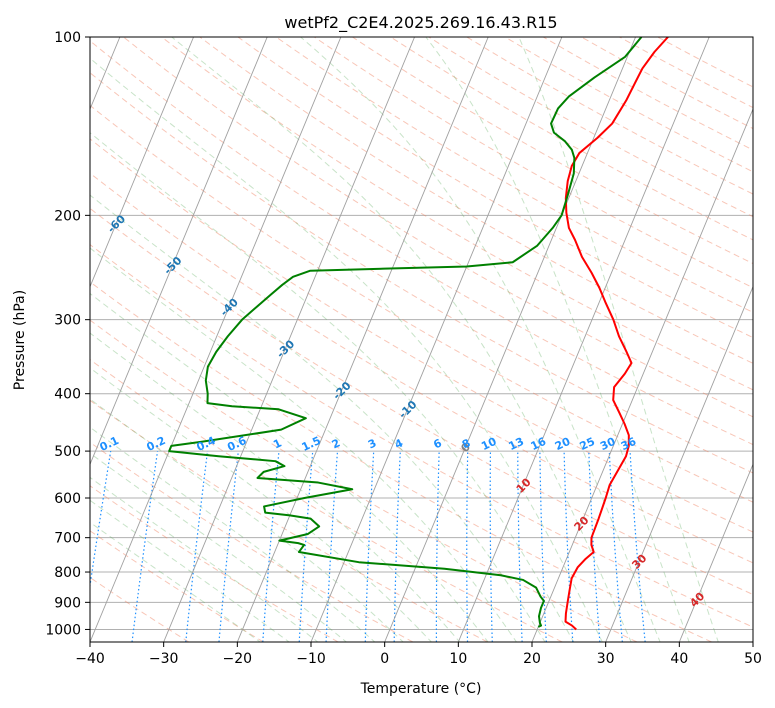  What do you see at coordinates (539, 444) in the screenshot?
I see `mixing-ratio-label: 16` at bounding box center [539, 444].